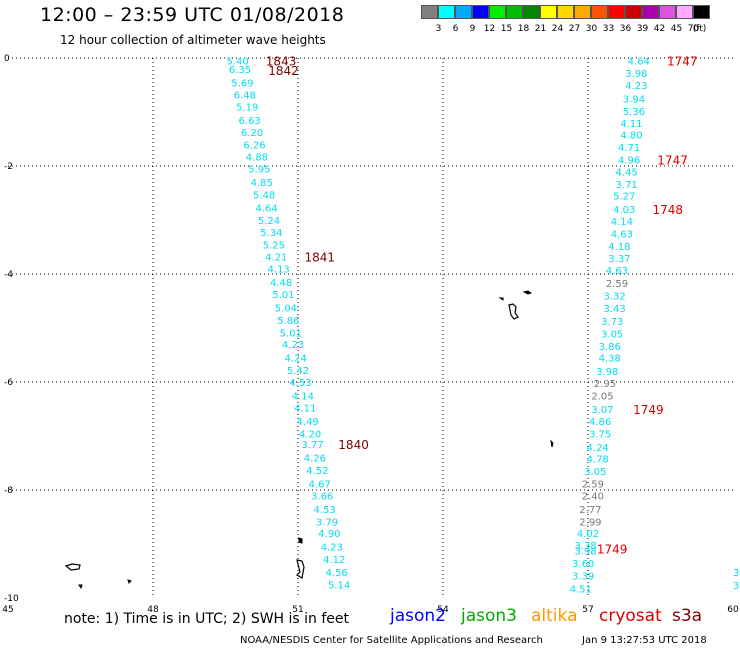 The width and height of the screenshot is (740, 650). Describe the element at coordinates (254, 145) in the screenshot. I see `wave-height-value: 6.26` at that location.